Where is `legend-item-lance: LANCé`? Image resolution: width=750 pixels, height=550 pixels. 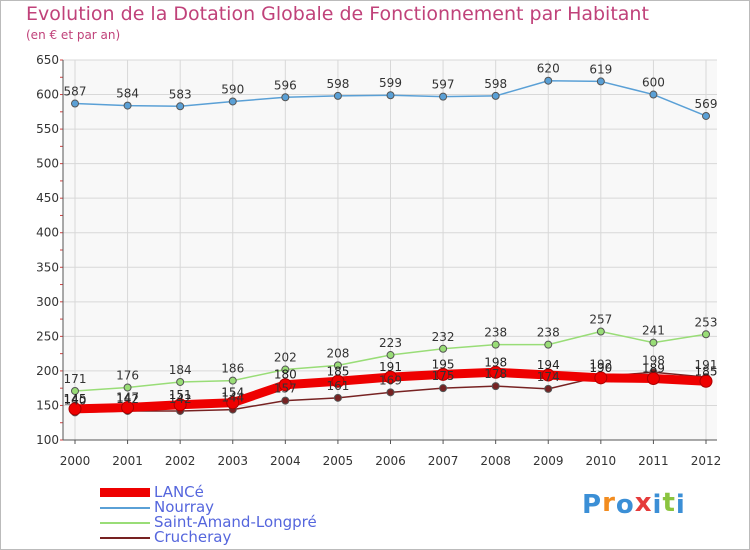 legend-item-lance: LANCé is located at coordinates (208, 492).